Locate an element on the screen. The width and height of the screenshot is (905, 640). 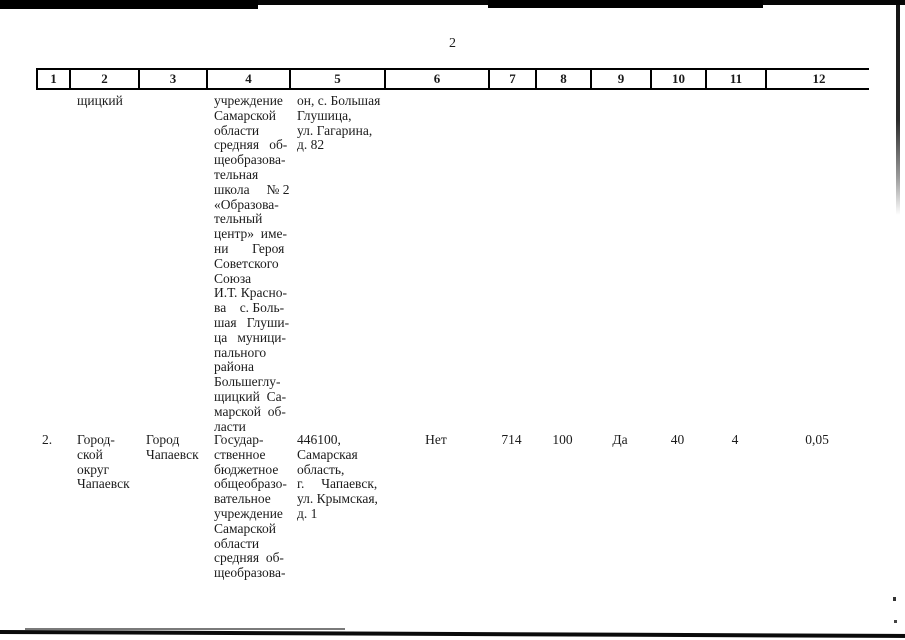
header-cell-11: 11 is located at coordinates (737, 79).